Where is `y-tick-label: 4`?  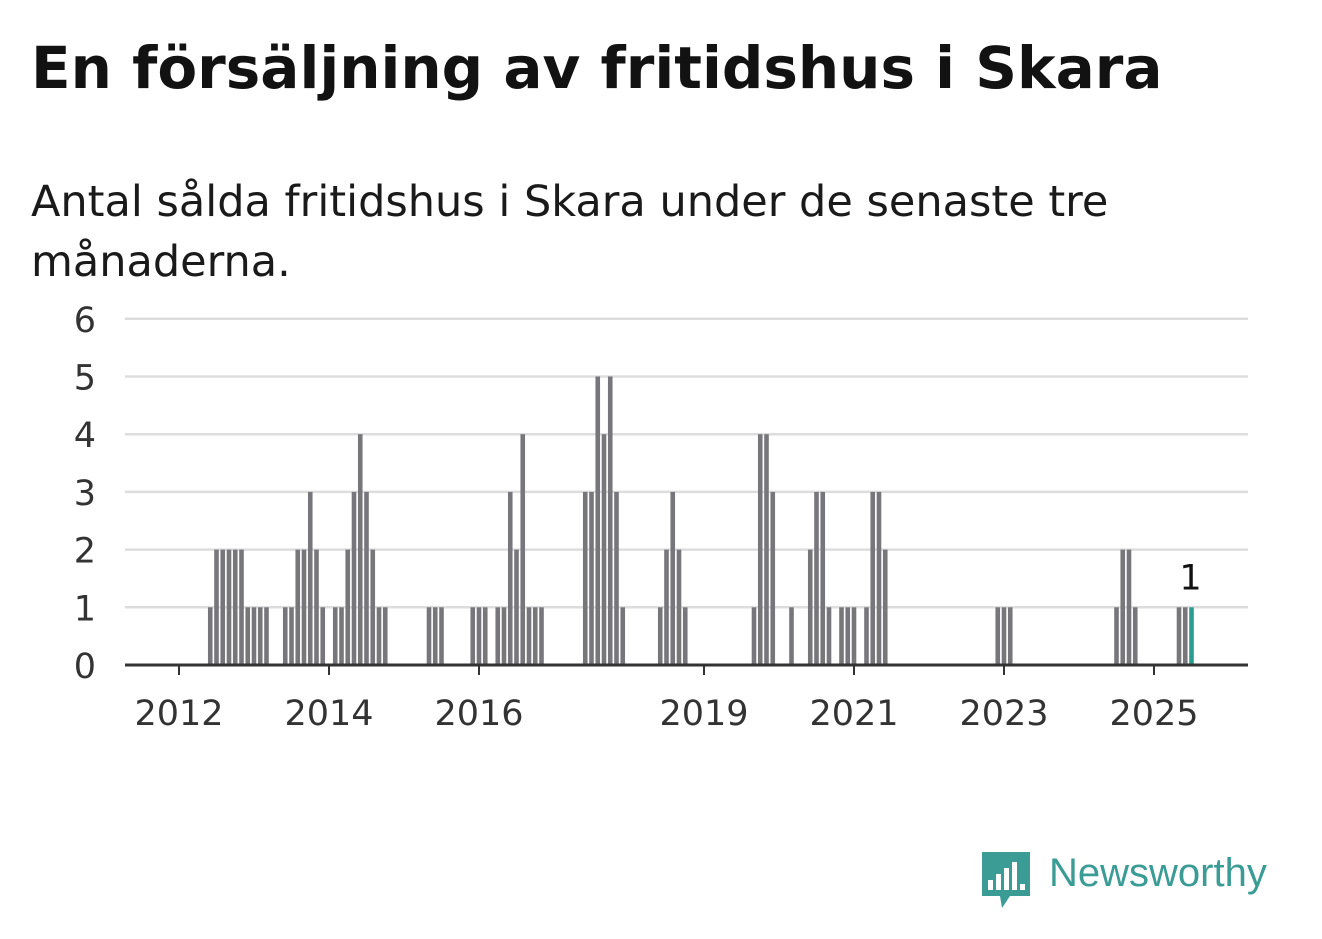
y-tick-label: 4 is located at coordinates (85, 436).